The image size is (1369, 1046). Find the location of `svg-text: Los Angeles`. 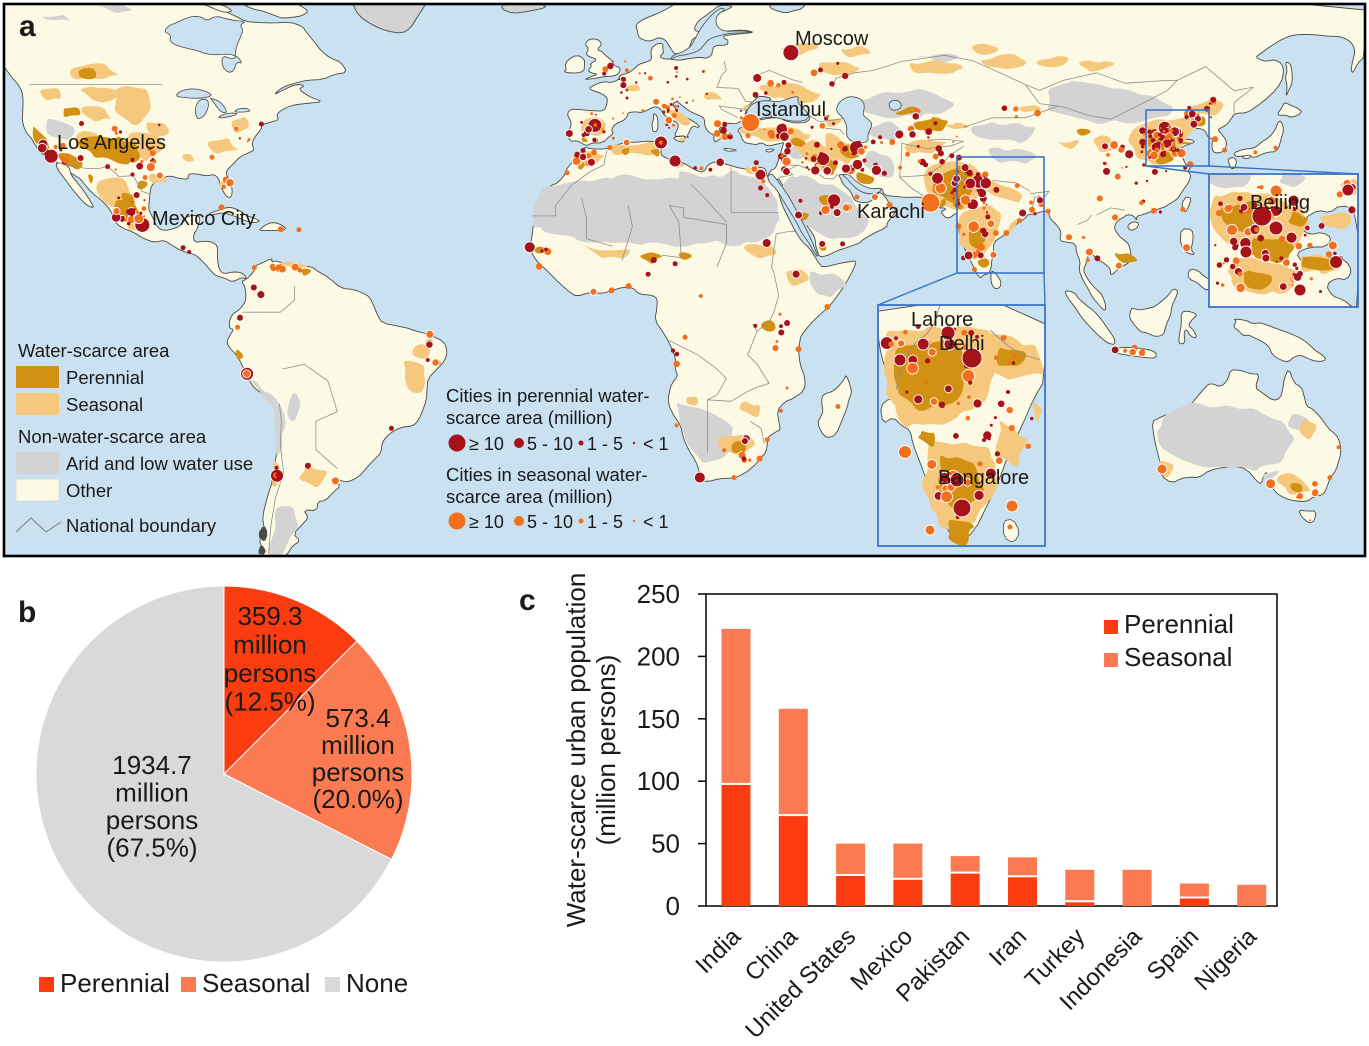

svg-text: Los Angeles is located at coordinates (111, 143).